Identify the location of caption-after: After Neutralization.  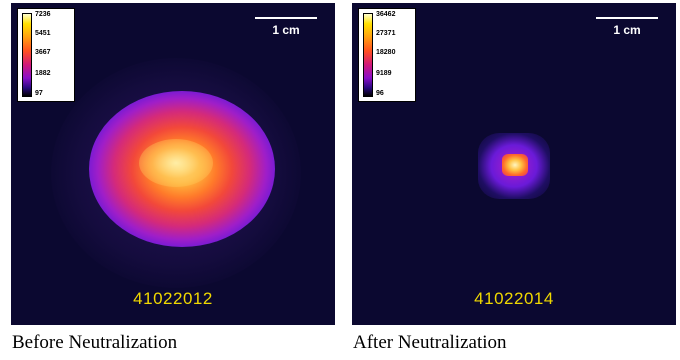
(430, 342).